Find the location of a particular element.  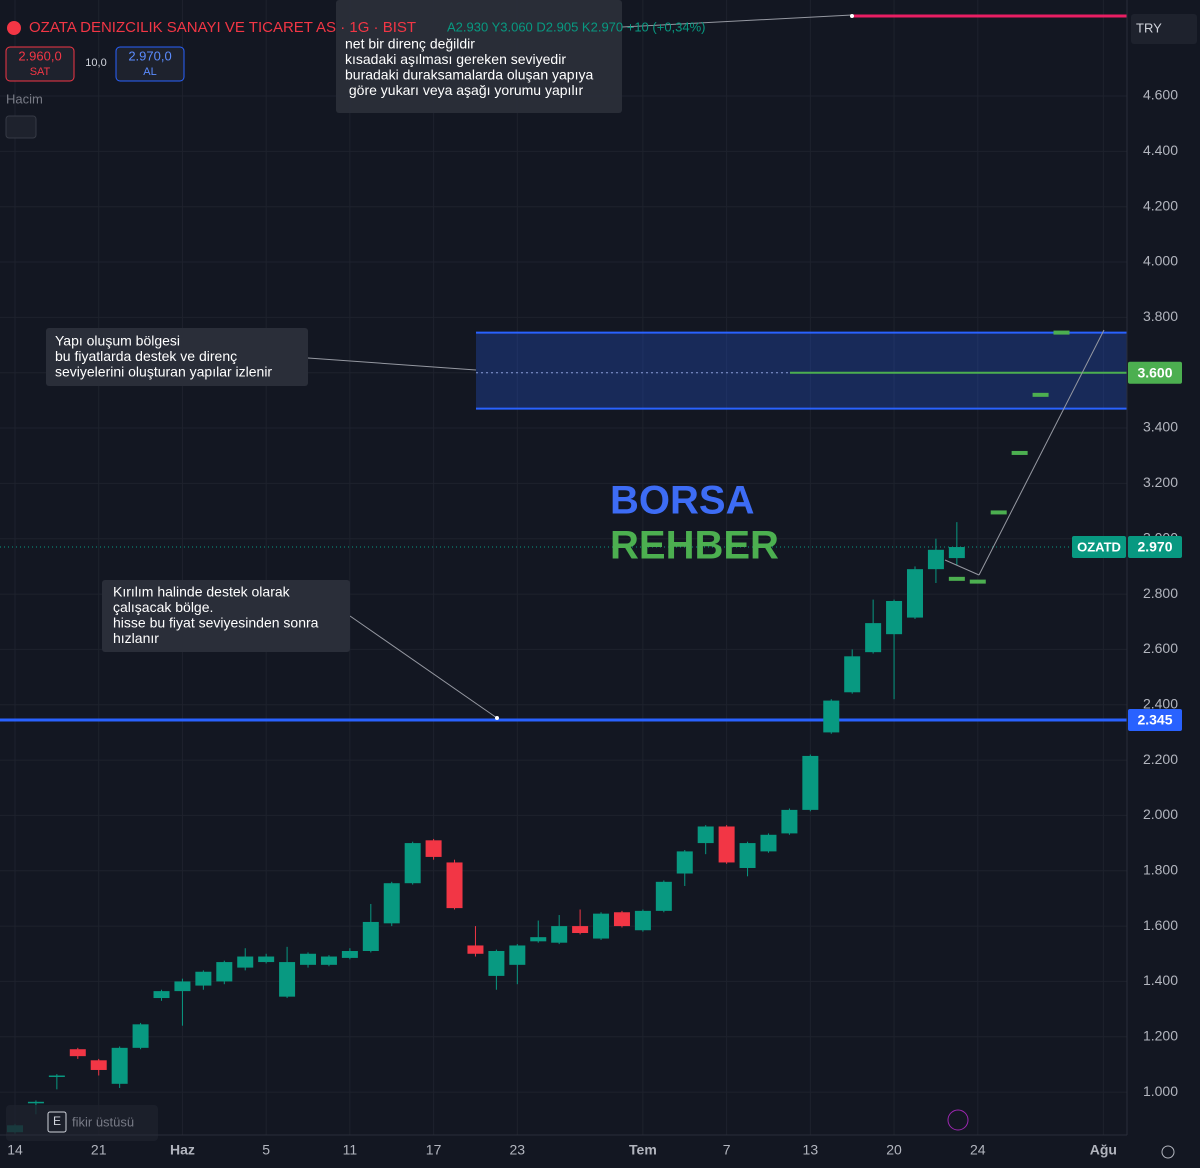

annotation-line: buradaki duraksamalarda oluşan yapıya is located at coordinates (469, 75).